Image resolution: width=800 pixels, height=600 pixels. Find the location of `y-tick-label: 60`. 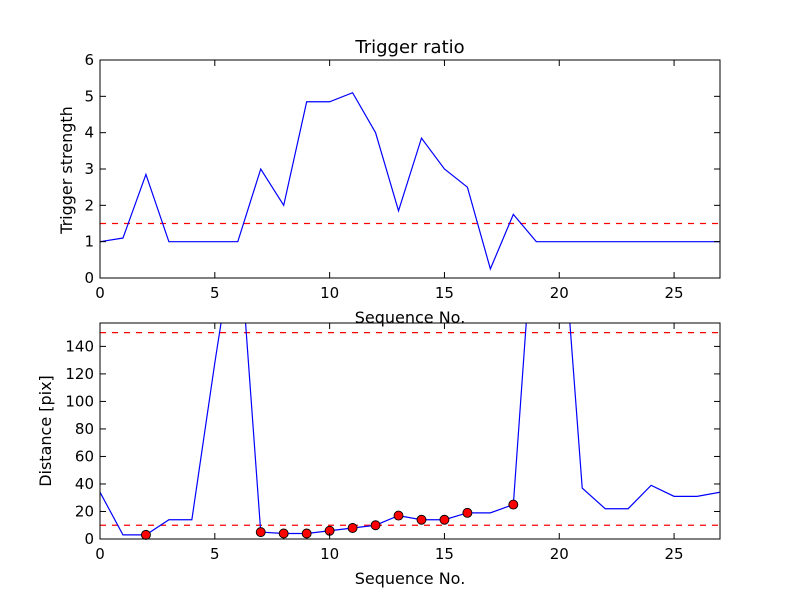

y-tick-label: 60 is located at coordinates (84, 456).